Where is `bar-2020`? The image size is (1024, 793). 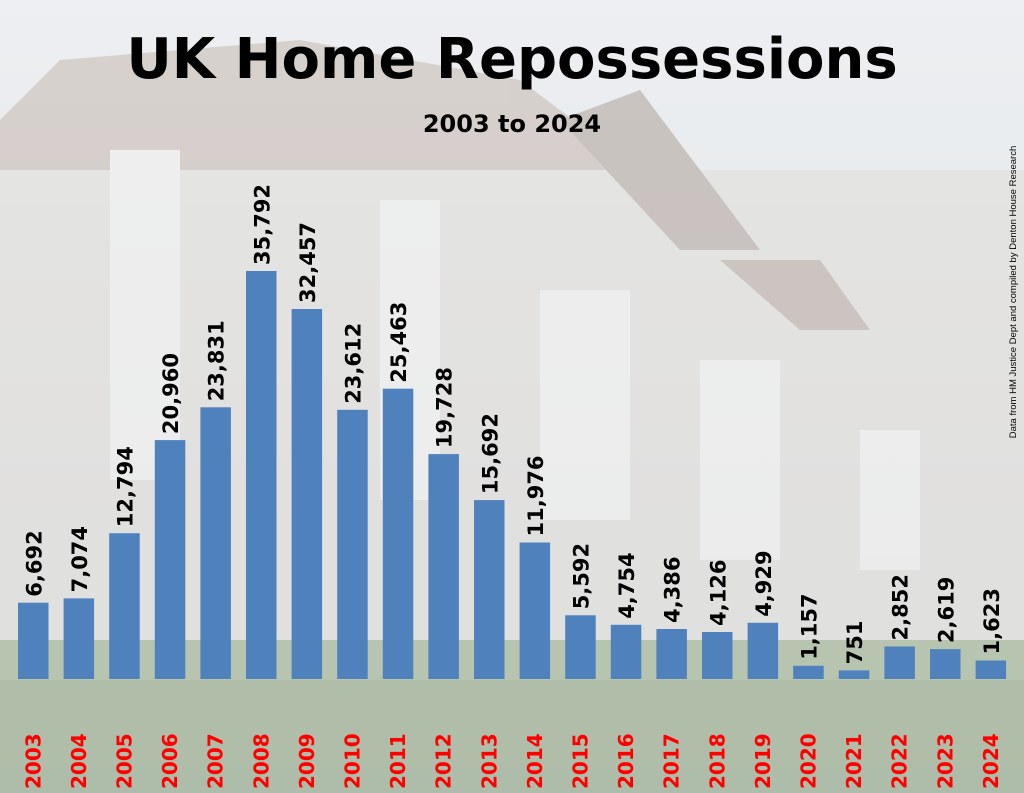 bar-2020 is located at coordinates (808, 672).